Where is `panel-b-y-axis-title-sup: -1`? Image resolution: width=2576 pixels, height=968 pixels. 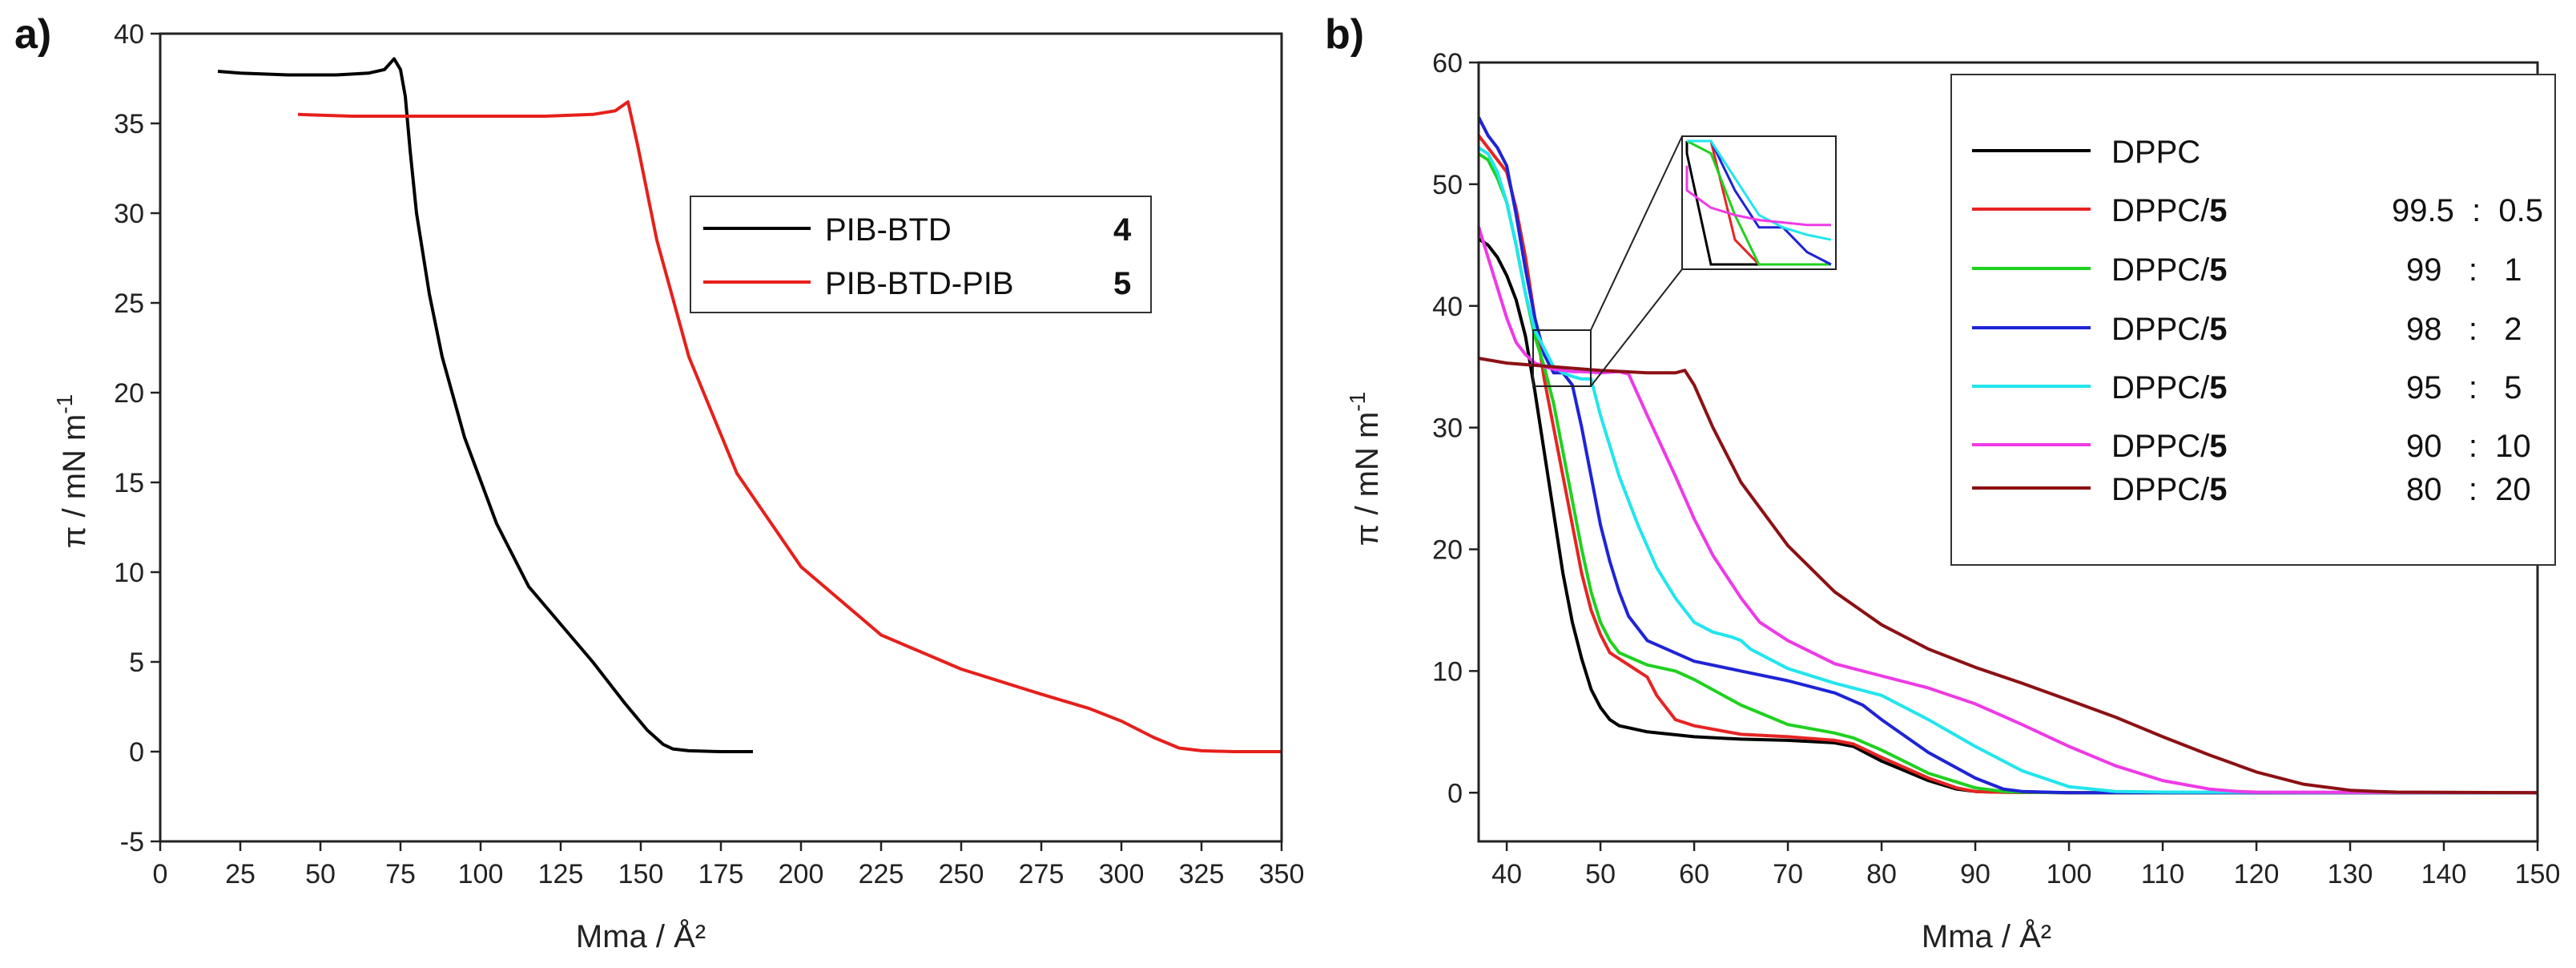
panel-b-y-axis-title-sup: -1 is located at coordinates (1357, 402).